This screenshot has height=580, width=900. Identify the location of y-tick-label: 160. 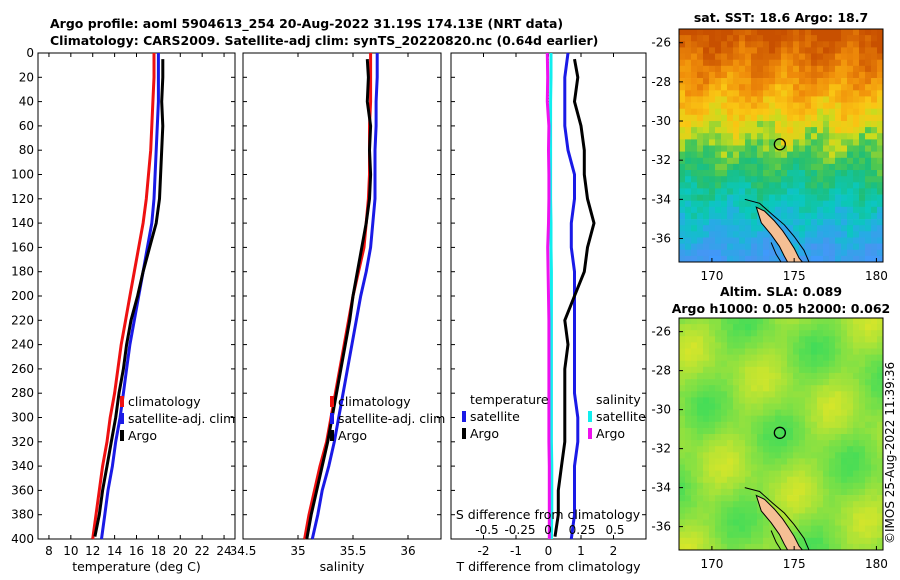
(22, 247).